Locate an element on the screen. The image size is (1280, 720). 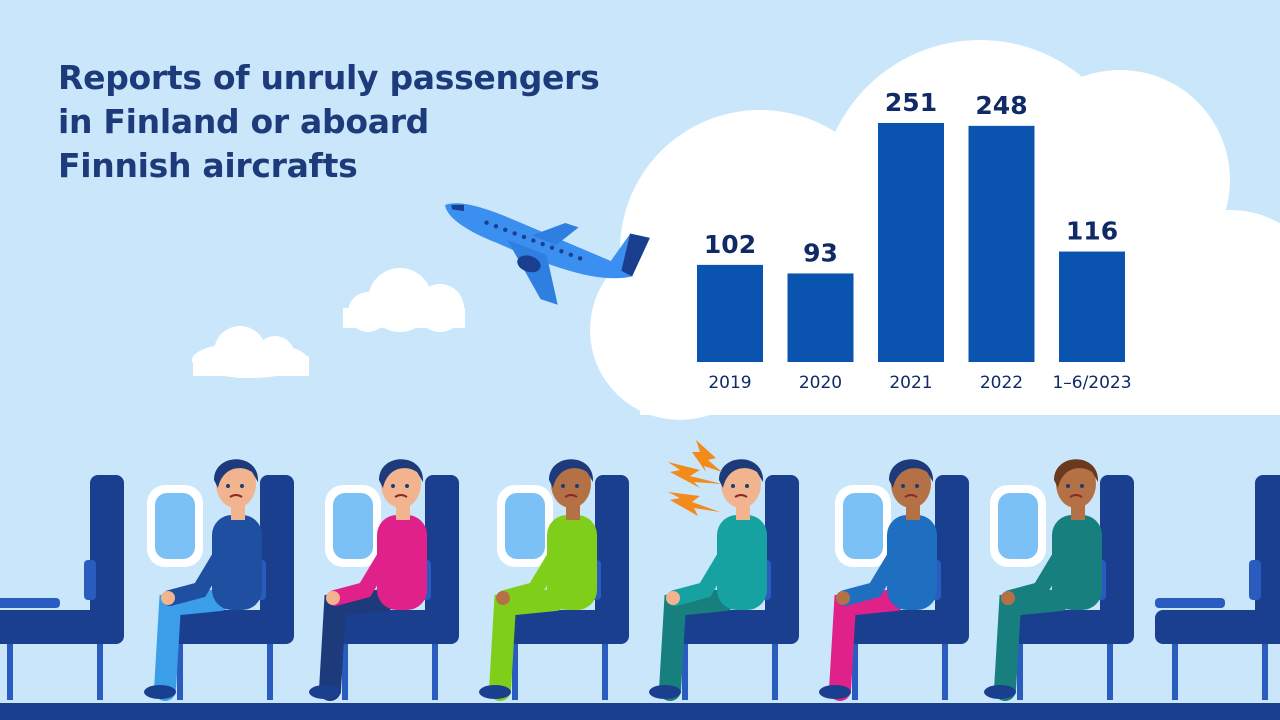
airplane-icon is located at coordinates (547, 254).